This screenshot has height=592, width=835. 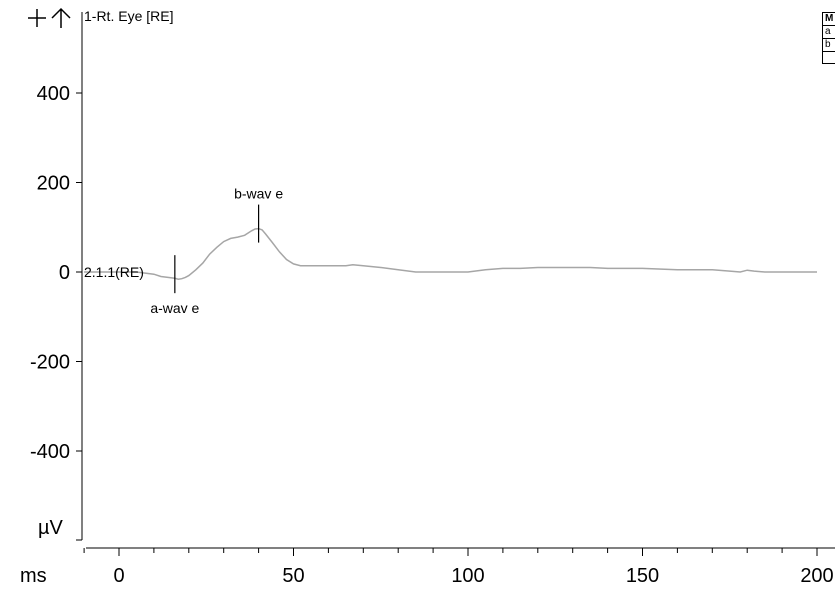 I want to click on y-tick-label: 0, so click(x=64, y=273).